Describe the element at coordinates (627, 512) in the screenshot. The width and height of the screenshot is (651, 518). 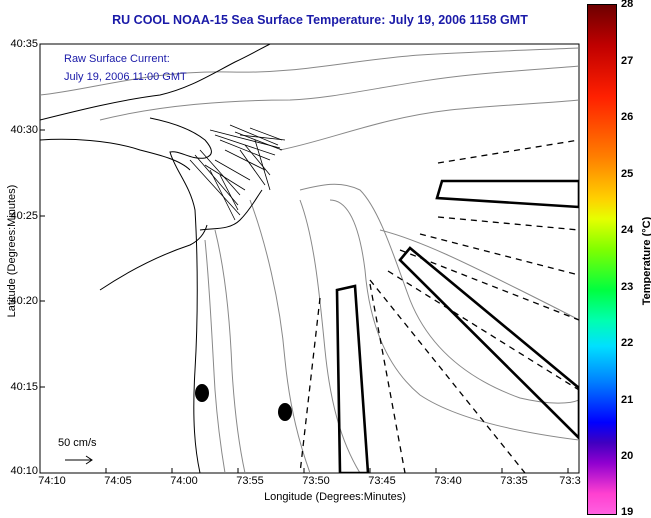
I see `colorbar-tick: 19` at that location.